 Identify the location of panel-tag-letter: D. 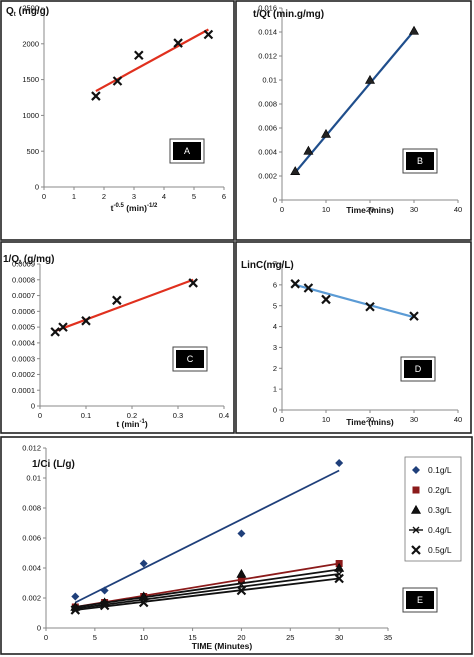
(418, 369).